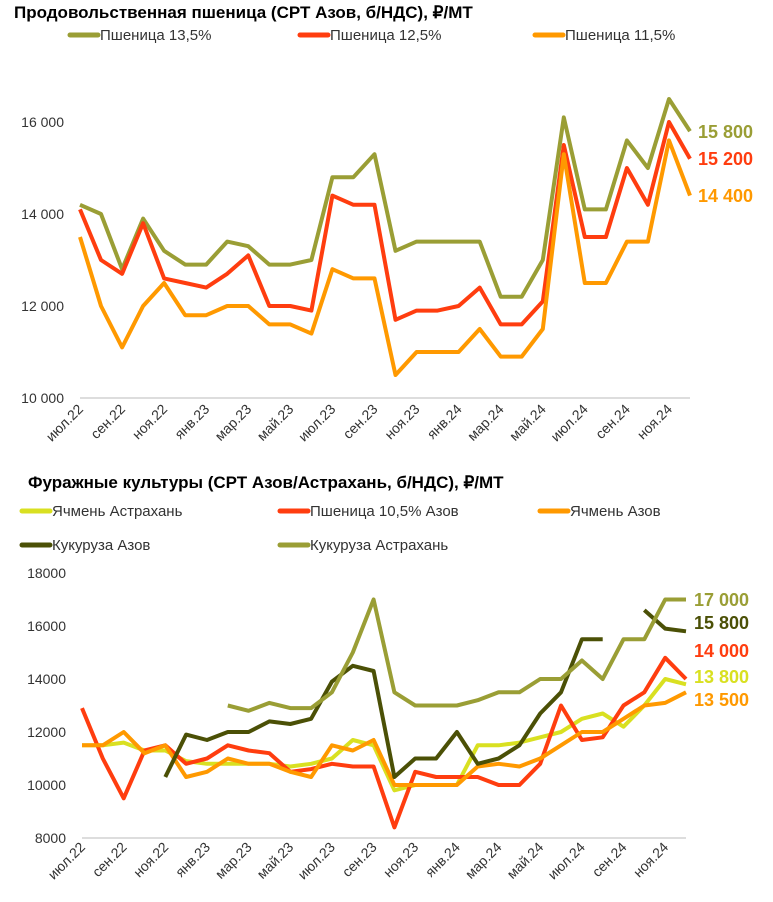 This screenshot has width=773, height=902. I want to click on y-tick-label: 12 000, so click(42, 306).